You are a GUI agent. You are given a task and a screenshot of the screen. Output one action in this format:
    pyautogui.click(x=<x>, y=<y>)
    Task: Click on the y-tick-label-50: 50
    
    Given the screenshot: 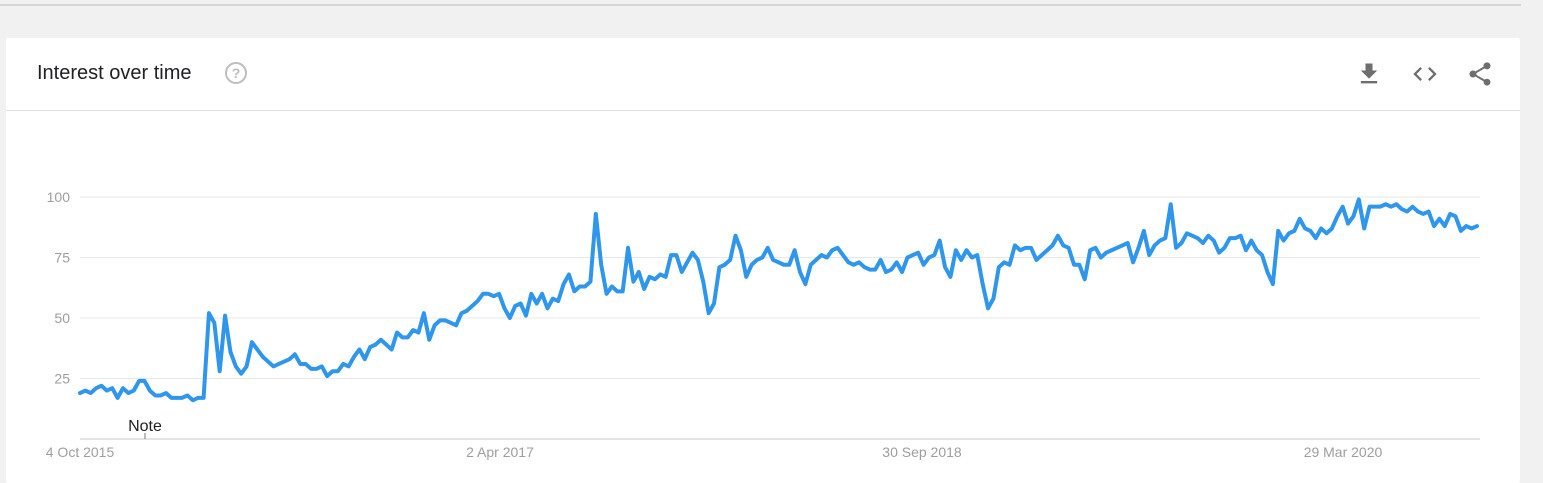 What is the action you would take?
    pyautogui.click(x=62, y=318)
    